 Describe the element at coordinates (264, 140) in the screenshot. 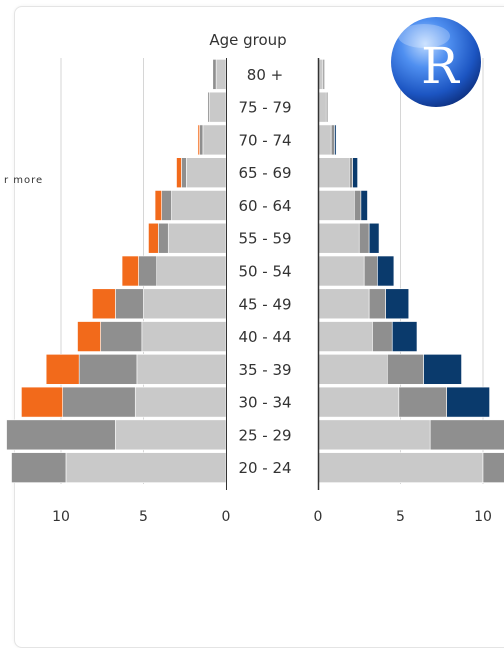

I see `age-label: 70 - 74` at that location.